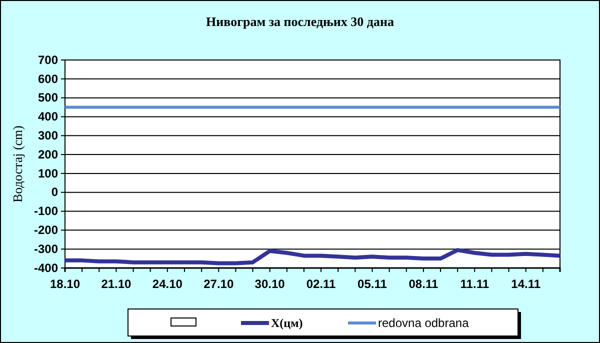 The height and width of the screenshot is (343, 600). What do you see at coordinates (48, 117) in the screenshot?
I see `y-tick-label: 400` at bounding box center [48, 117].